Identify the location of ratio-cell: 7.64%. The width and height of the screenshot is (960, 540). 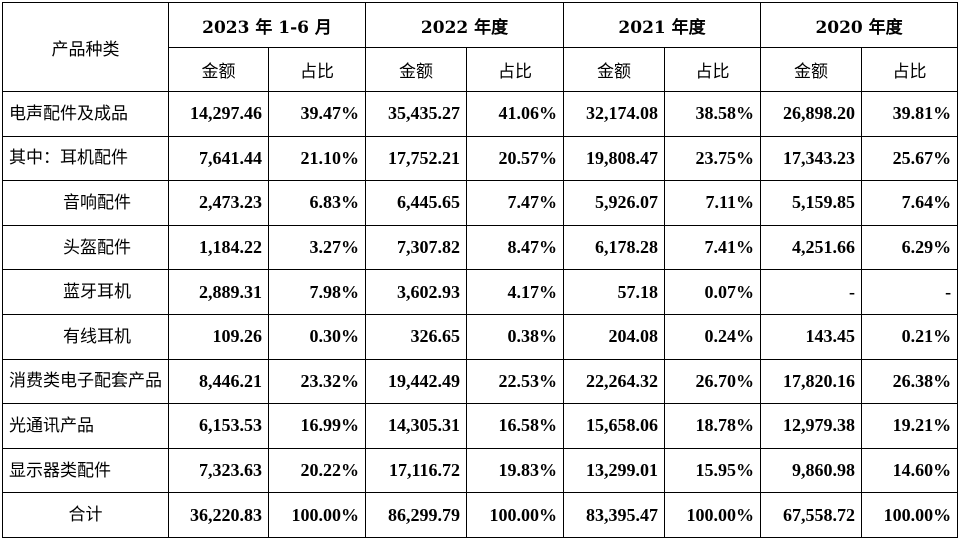
(910, 203).